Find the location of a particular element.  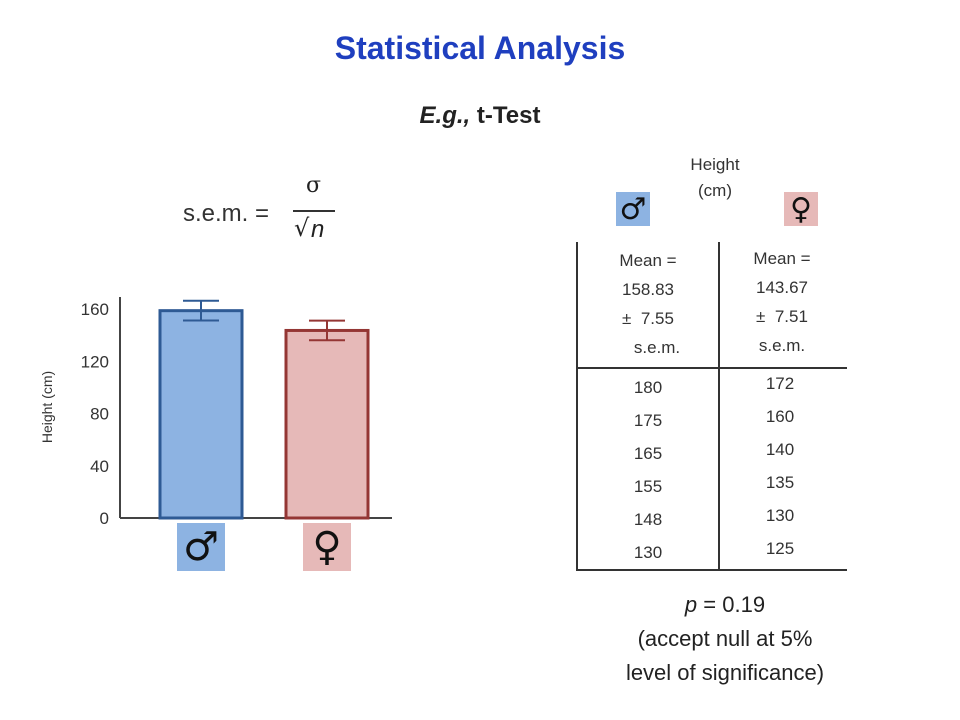

male-mean-value: 158.83 is located at coordinates (648, 289).